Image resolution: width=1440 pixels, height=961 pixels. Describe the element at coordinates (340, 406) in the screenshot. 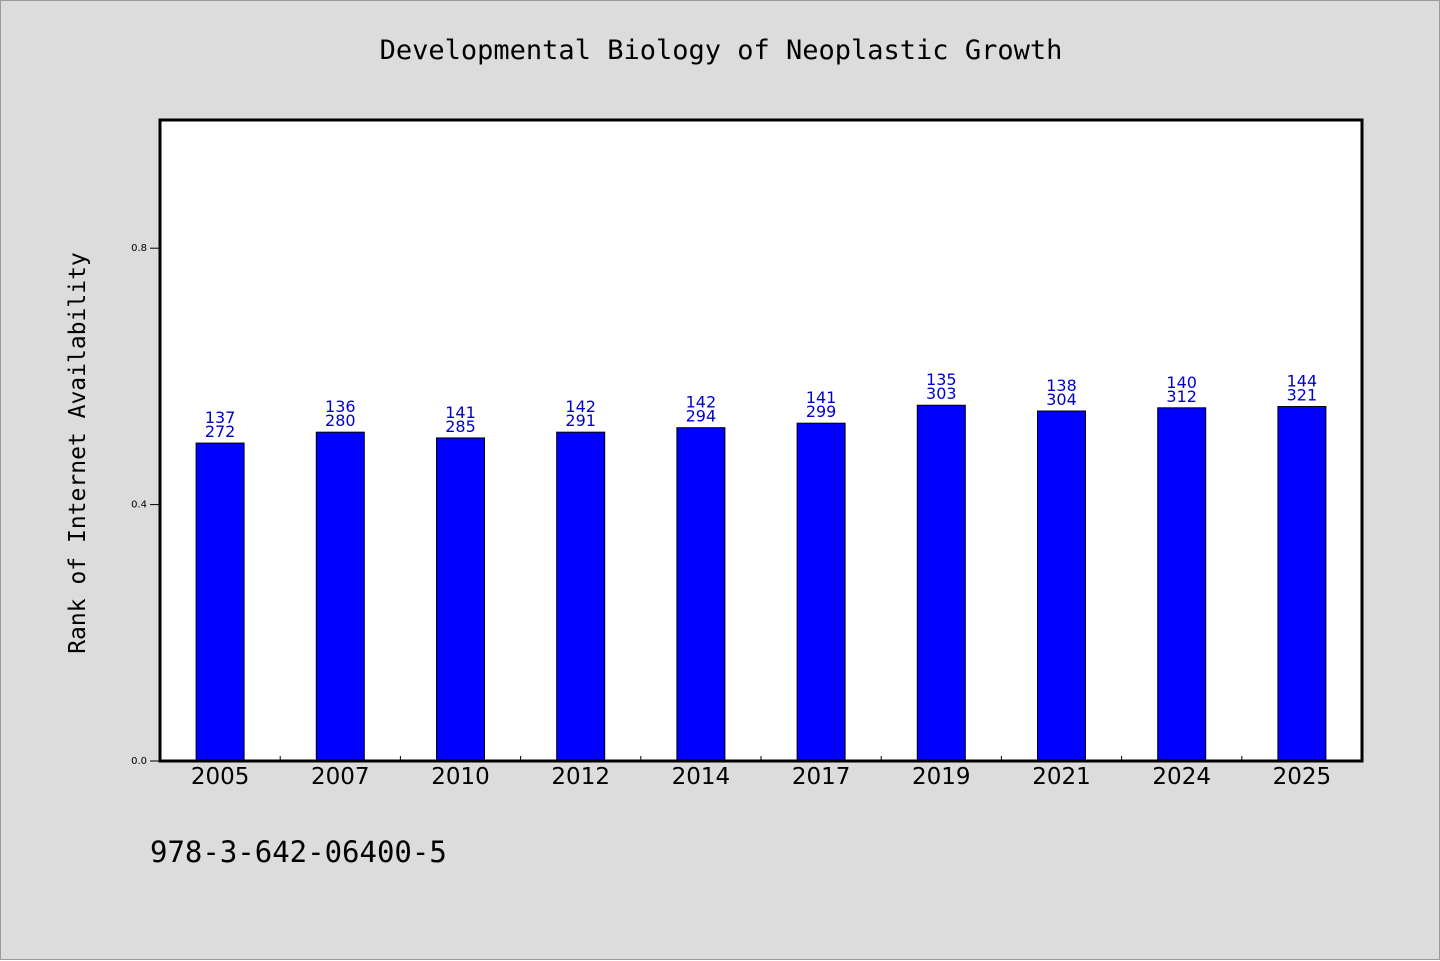

I see `bar-value-label: 136` at that location.